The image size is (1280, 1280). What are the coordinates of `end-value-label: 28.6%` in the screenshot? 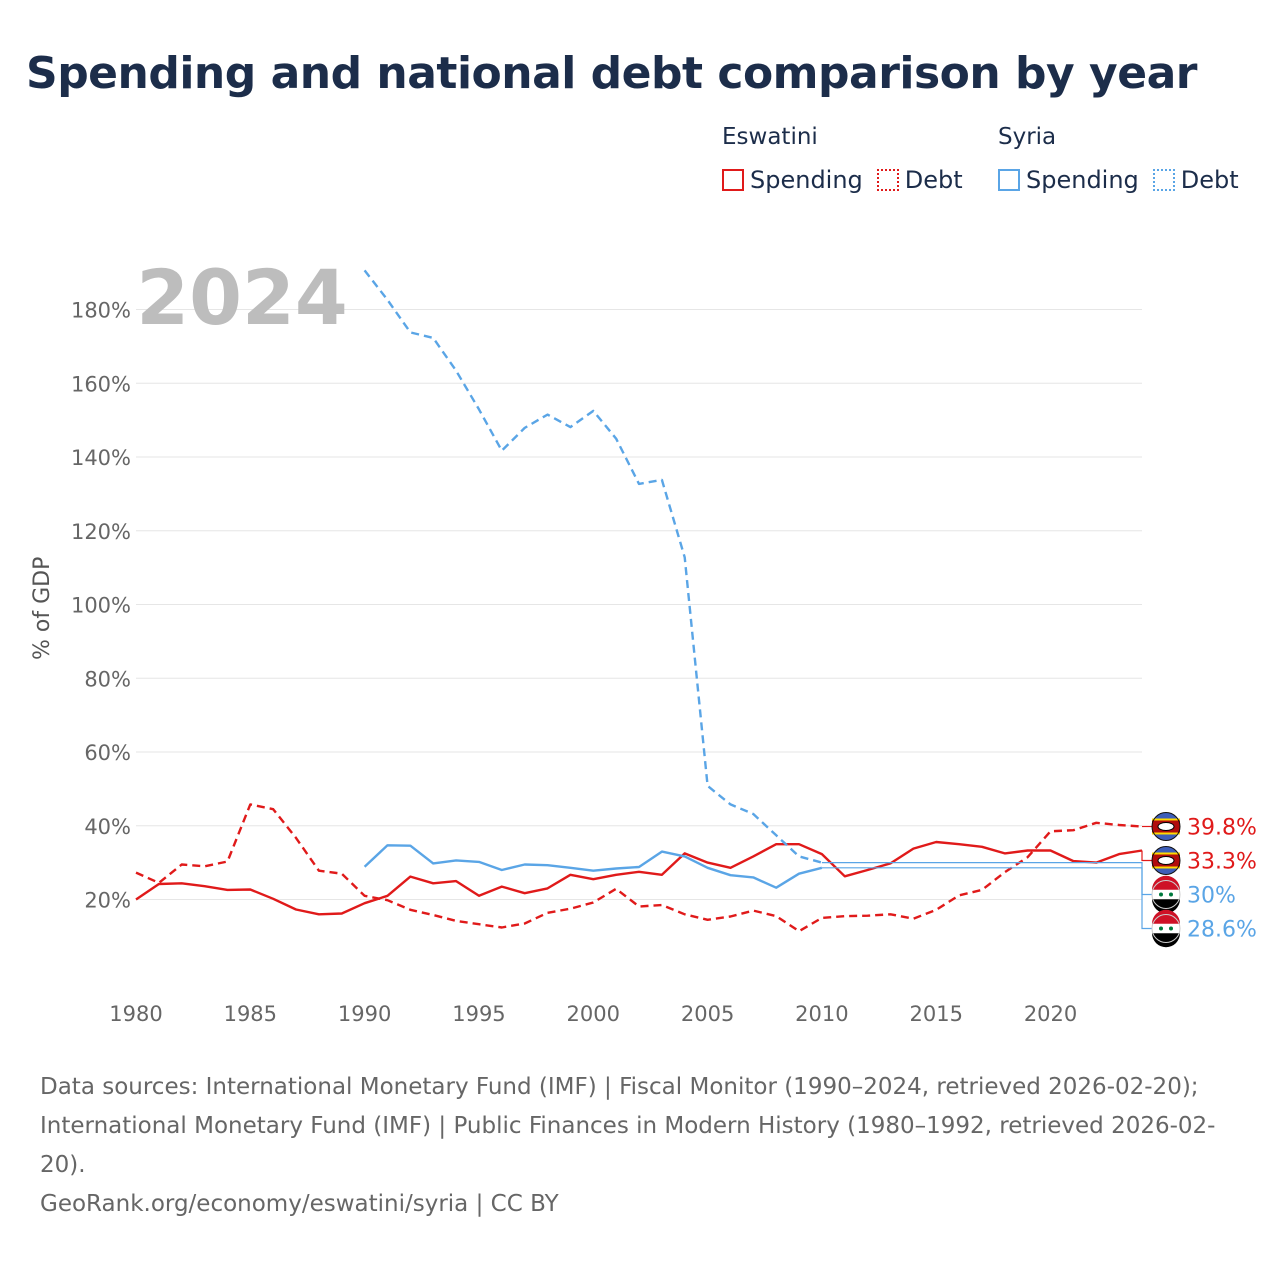 It's located at (1222, 929).